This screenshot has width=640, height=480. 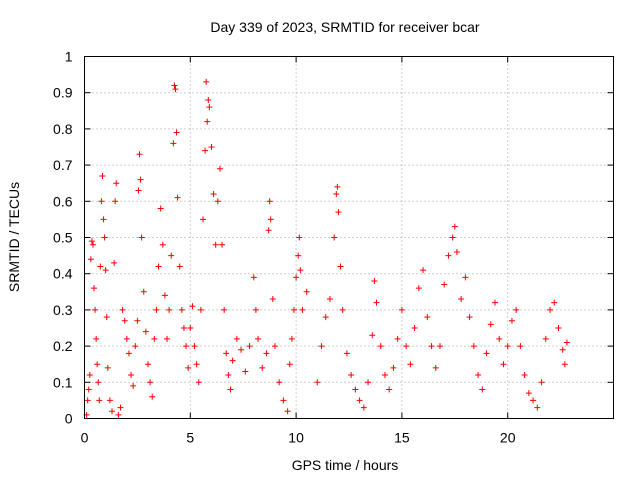 I want to click on y-tick-labels: 0 0.1 0.2 0.3 0.4 0.5 0.6 0.7 0.8 0.9 1, so click(x=63, y=238).